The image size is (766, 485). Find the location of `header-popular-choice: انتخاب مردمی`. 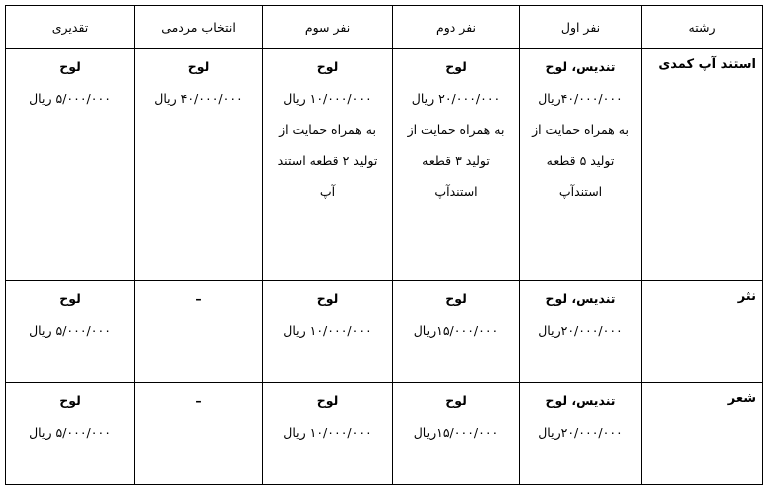

header-popular-choice: انتخاب مردمی is located at coordinates (198, 27).